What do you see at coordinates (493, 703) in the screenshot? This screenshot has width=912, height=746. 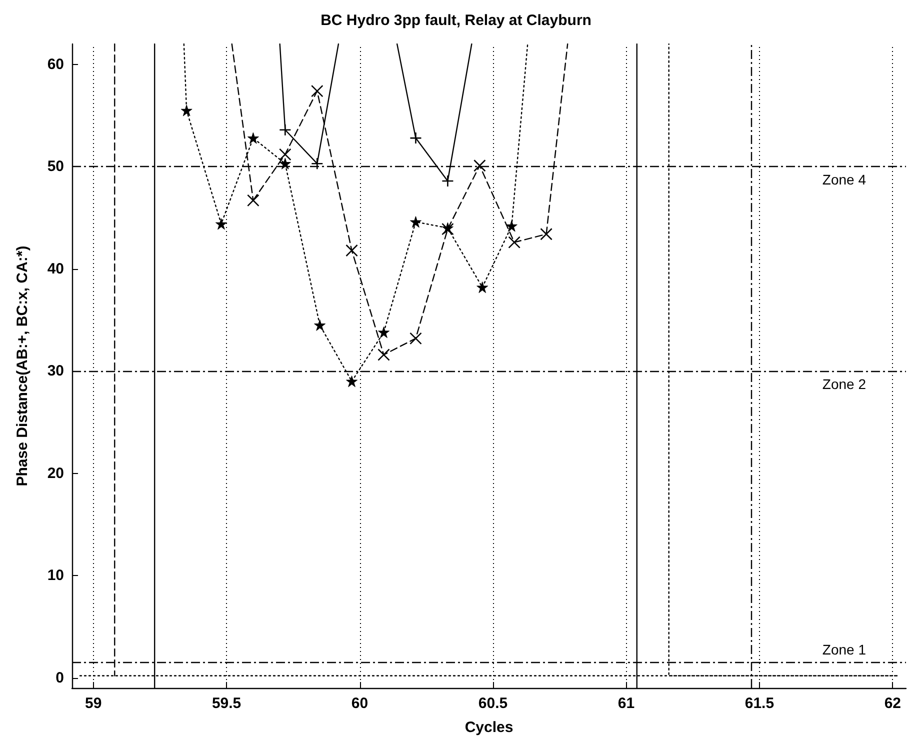 I see `x-tick-label: 60.5` at bounding box center [493, 703].